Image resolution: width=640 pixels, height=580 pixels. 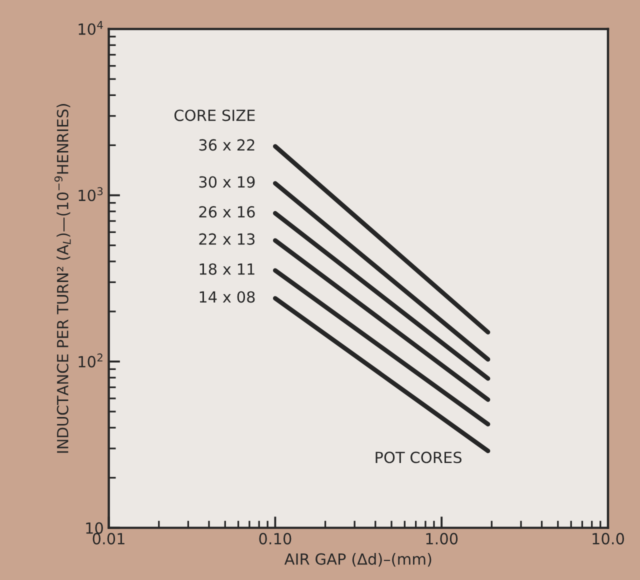 What do you see at coordinates (62, 278) in the screenshot?
I see `y-axis-title: INDUCTANCE PER TURN² (A$_{L}$)—(10$^{−9}$HENRIES)` at bounding box center [62, 278].